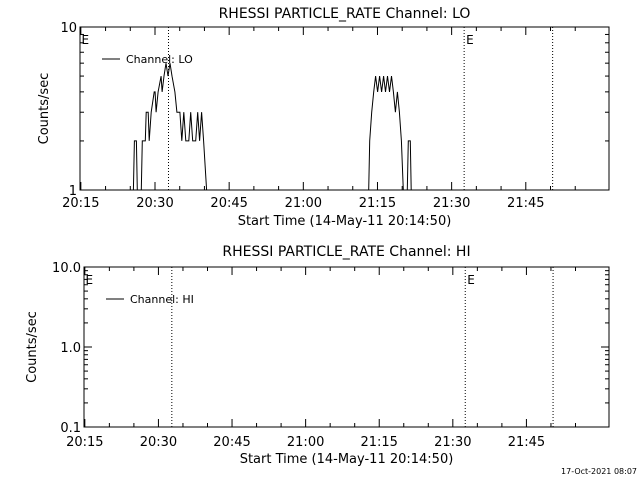 The width and height of the screenshot is (640, 480). Describe the element at coordinates (70, 428) in the screenshot. I see `y-tick-label: 0.1` at that location.